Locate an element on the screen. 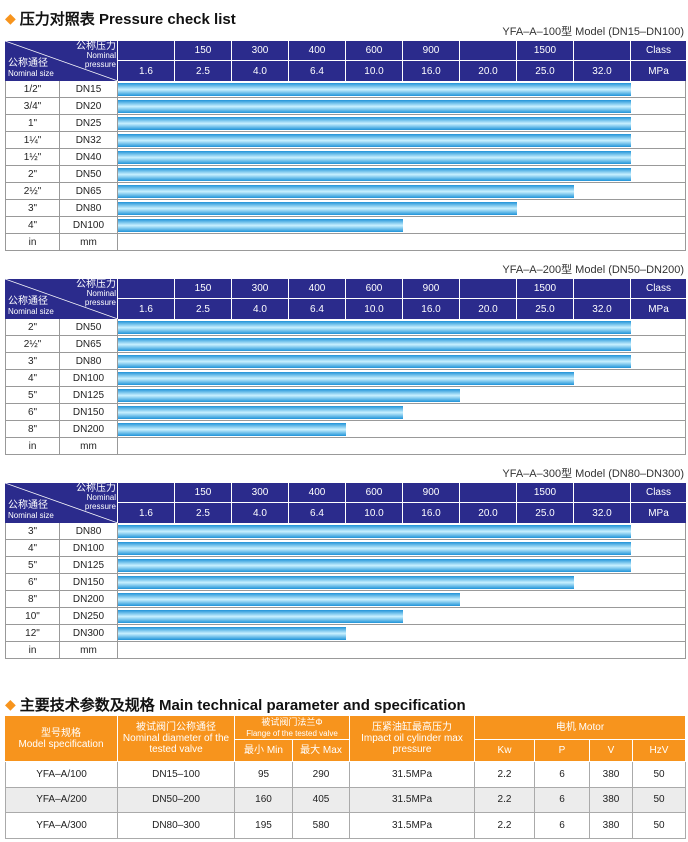  dn-cell: DN65 is located at coordinates (89, 191).